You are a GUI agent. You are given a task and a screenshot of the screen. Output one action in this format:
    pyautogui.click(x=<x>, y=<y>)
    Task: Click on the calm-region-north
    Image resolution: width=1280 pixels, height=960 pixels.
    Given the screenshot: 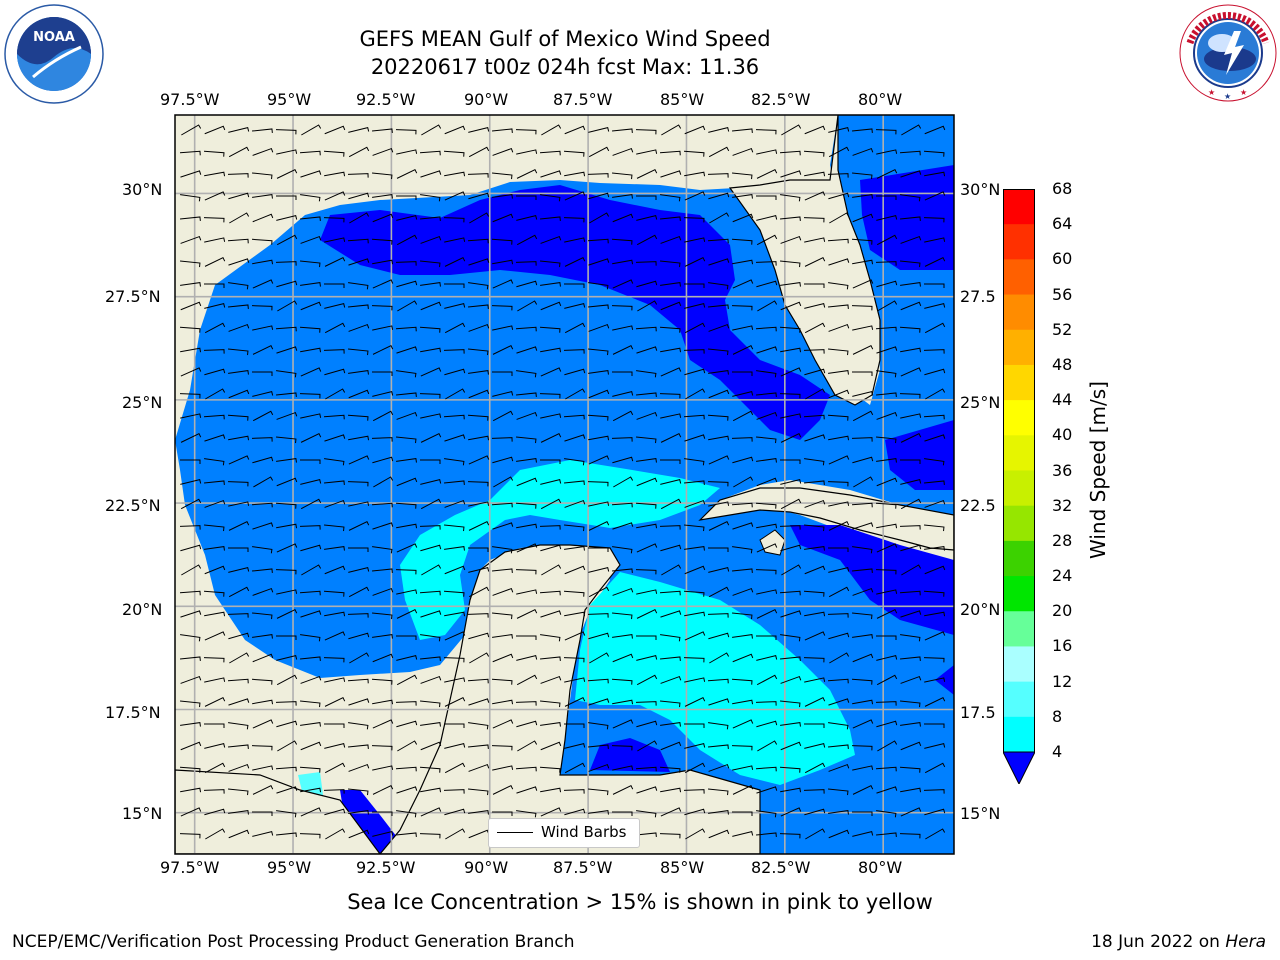 What is the action you would take?
    pyautogui.click(x=575, y=312)
    